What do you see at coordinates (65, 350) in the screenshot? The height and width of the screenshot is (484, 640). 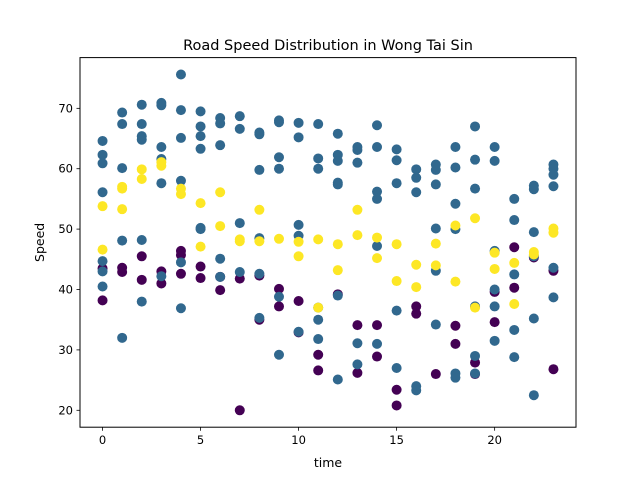 I see `y-tick-label: 30` at bounding box center [65, 350].